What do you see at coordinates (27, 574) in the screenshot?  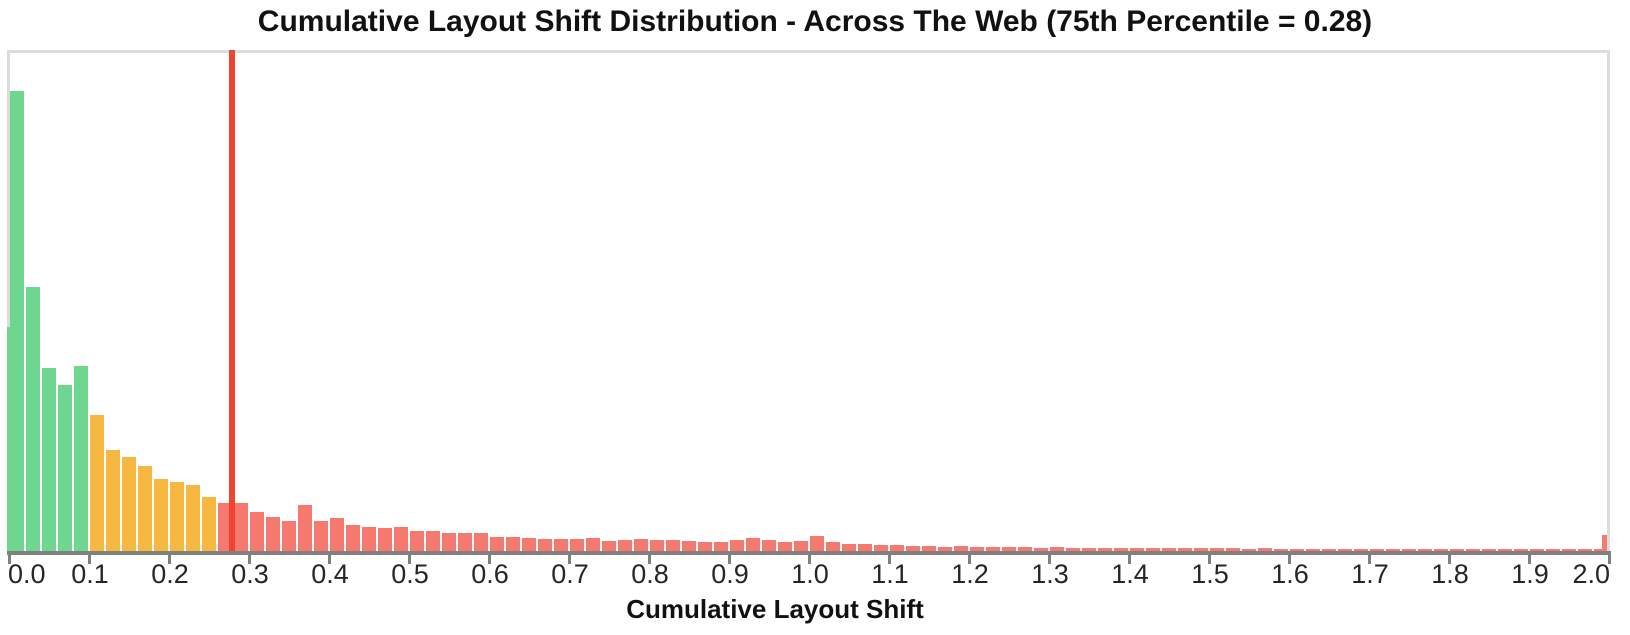 I see `x-axis-tick-label: 0.0` at bounding box center [27, 574].